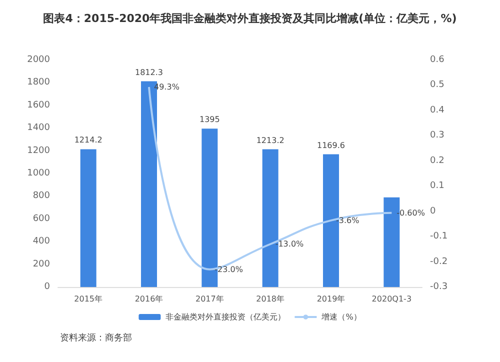 The width and height of the screenshot is (500, 362). Describe the element at coordinates (437, 161) in the screenshot. I see `y2-tick-label: 0.2` at that location.